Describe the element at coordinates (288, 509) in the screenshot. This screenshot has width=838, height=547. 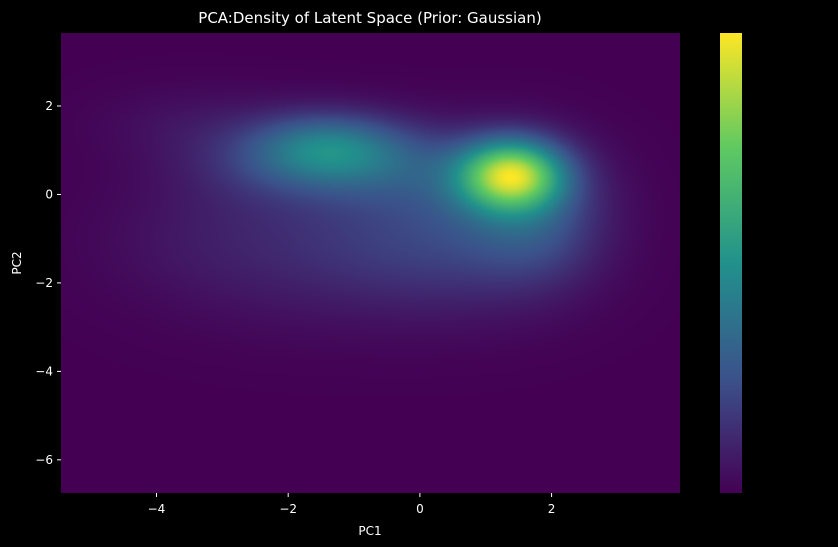
I see `x-tick-label: −2` at that location.